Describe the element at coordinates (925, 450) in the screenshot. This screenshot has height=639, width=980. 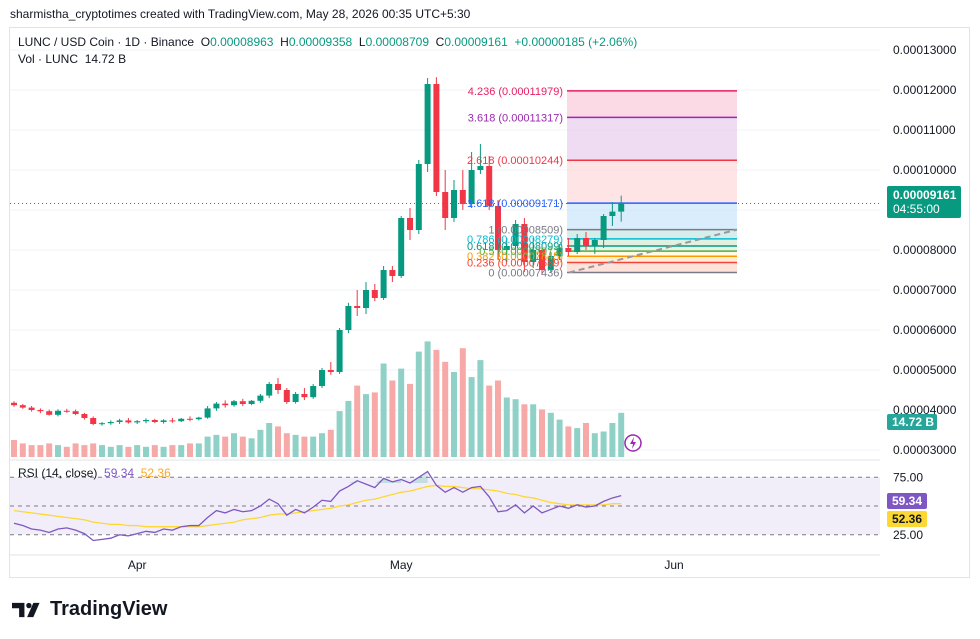
I see `price-axis-label: 0.00003000` at that location.